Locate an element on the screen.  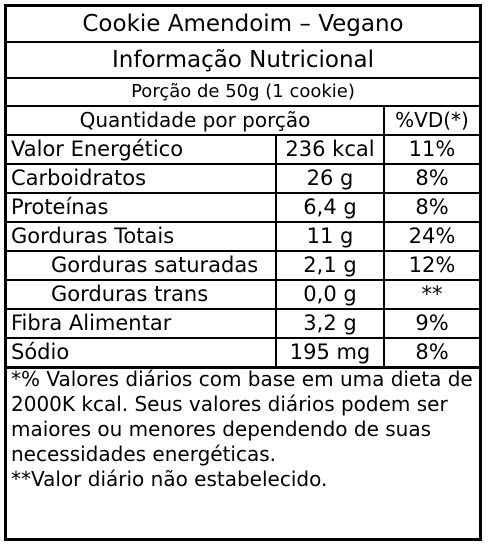
nutrient-daily-value: 11% is located at coordinates (432, 149).